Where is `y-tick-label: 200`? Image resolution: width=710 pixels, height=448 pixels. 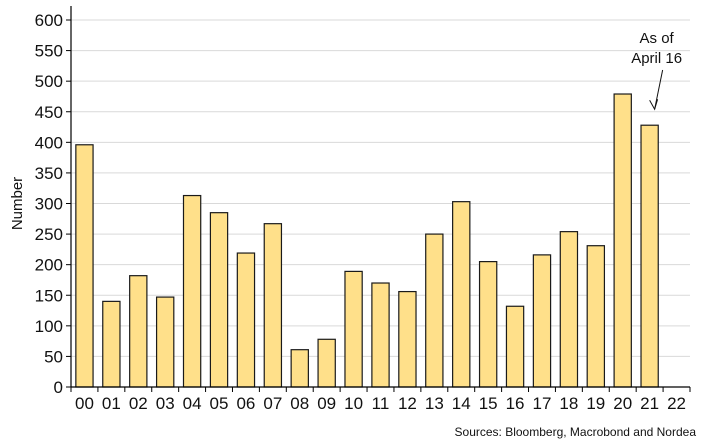
y-tick-label: 200 is located at coordinates (49, 265).